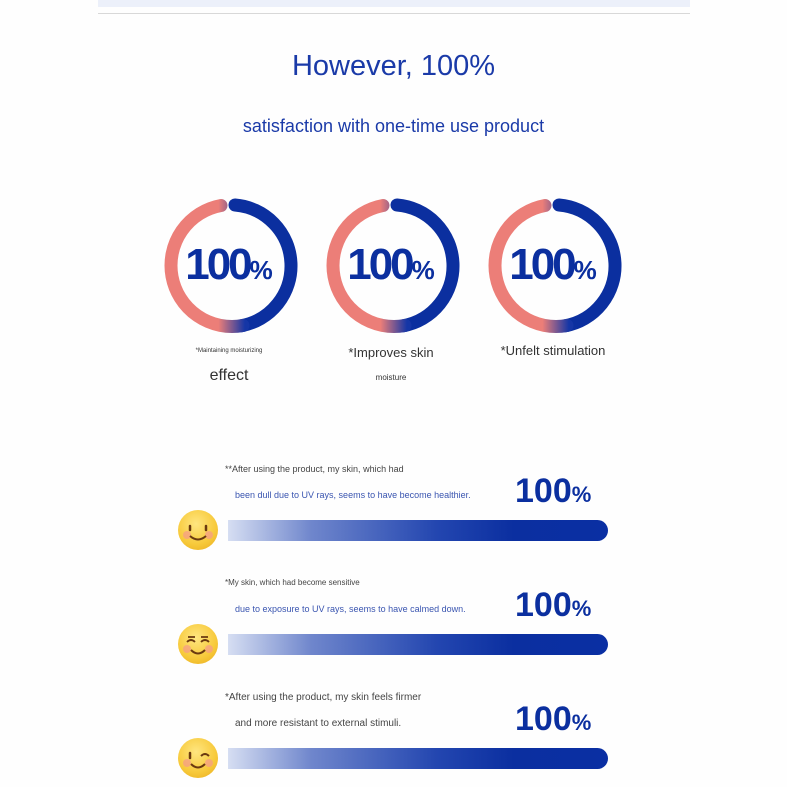  What do you see at coordinates (229, 351) in the screenshot?
I see `ring-caption-small: *Maintaining moisturizing` at bounding box center [229, 351].